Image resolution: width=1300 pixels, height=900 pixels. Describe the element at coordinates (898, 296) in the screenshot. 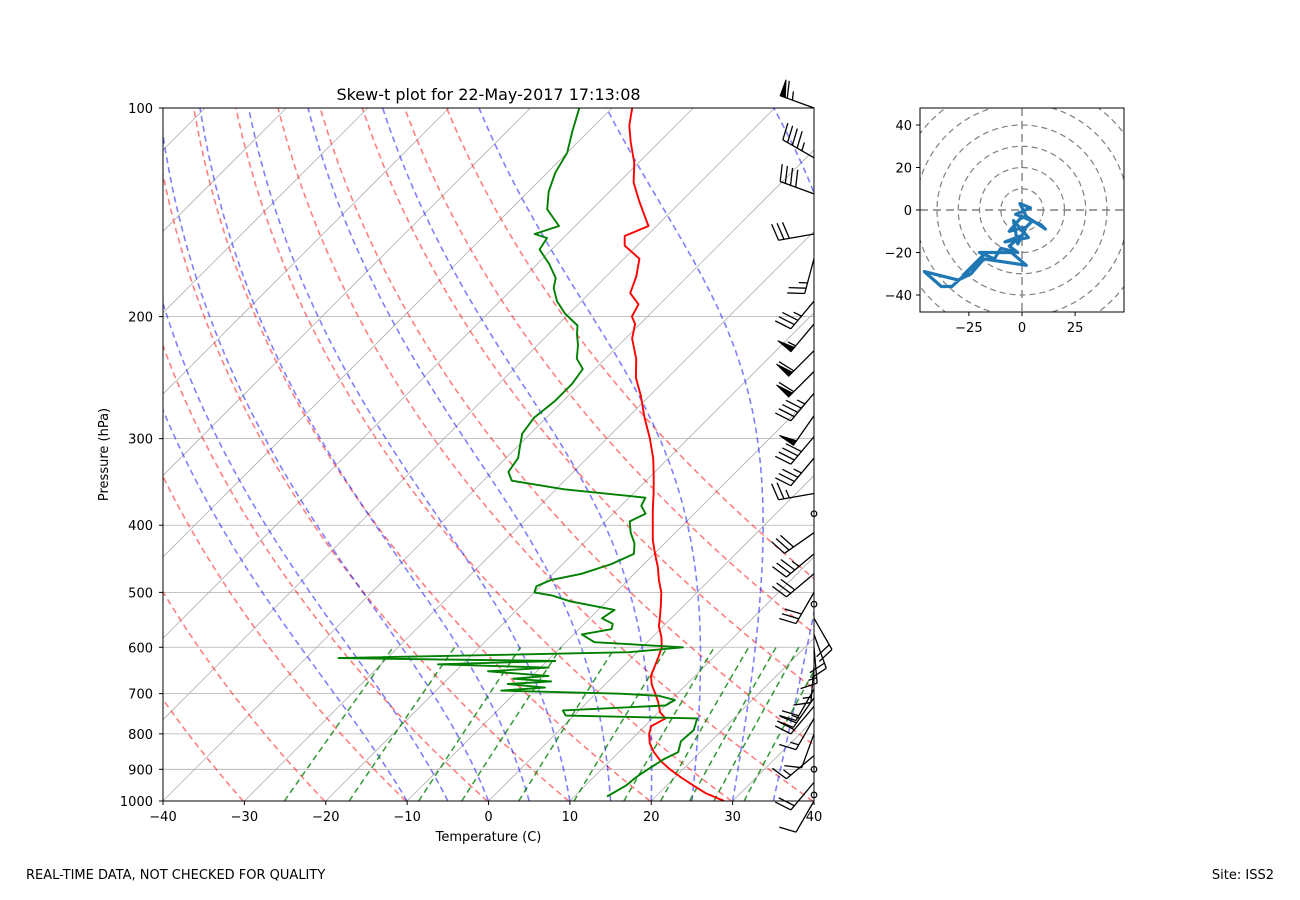

I see `hodo-y-tick-label: −40` at that location.